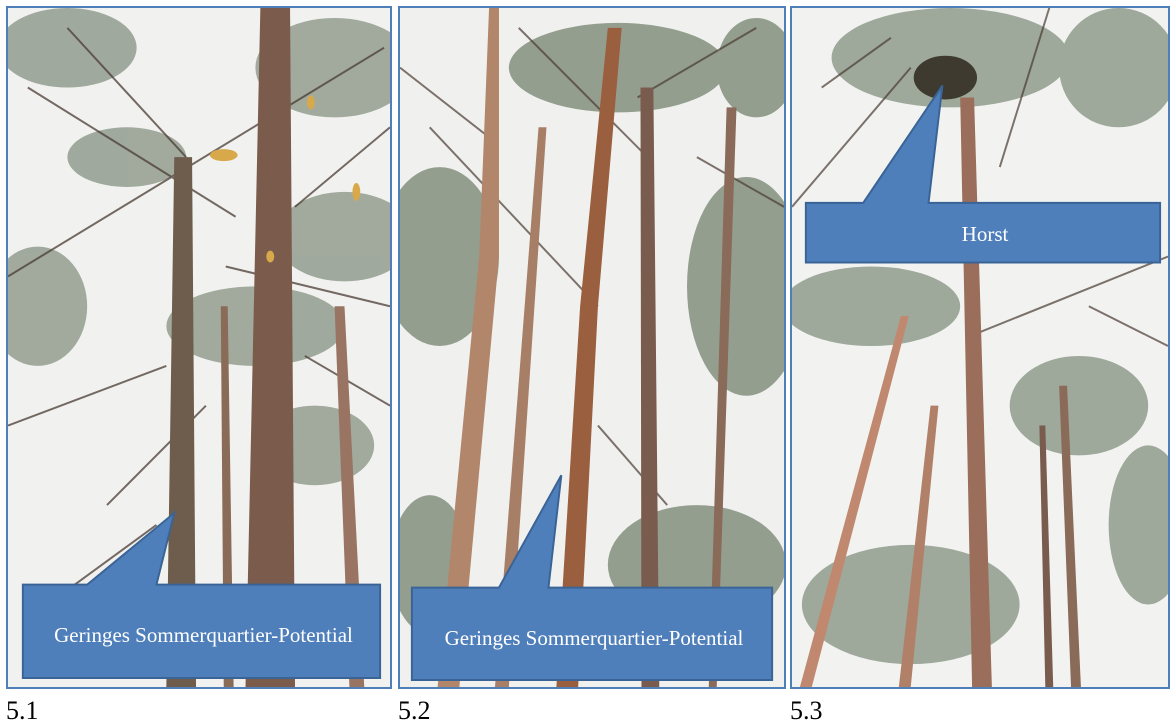 This screenshot has height=727, width=1170. Describe the element at coordinates (22, 710) in the screenshot. I see `caption-5-1: 5.1` at that location.